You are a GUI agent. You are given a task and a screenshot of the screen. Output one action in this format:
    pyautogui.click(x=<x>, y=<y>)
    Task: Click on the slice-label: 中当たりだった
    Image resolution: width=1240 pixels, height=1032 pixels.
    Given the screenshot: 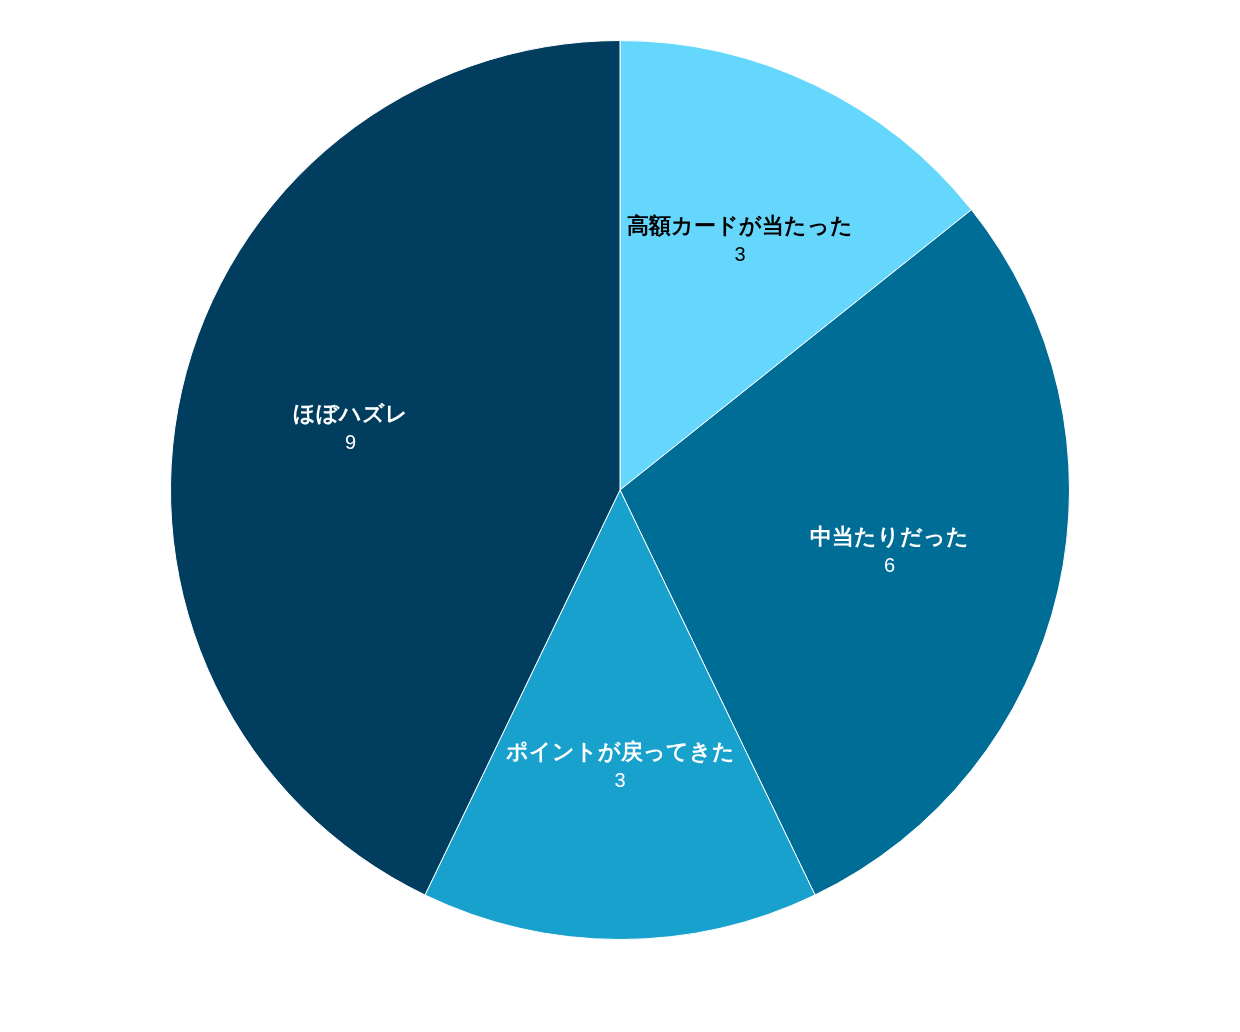 What is the action you would take?
    pyautogui.click(x=890, y=536)
    